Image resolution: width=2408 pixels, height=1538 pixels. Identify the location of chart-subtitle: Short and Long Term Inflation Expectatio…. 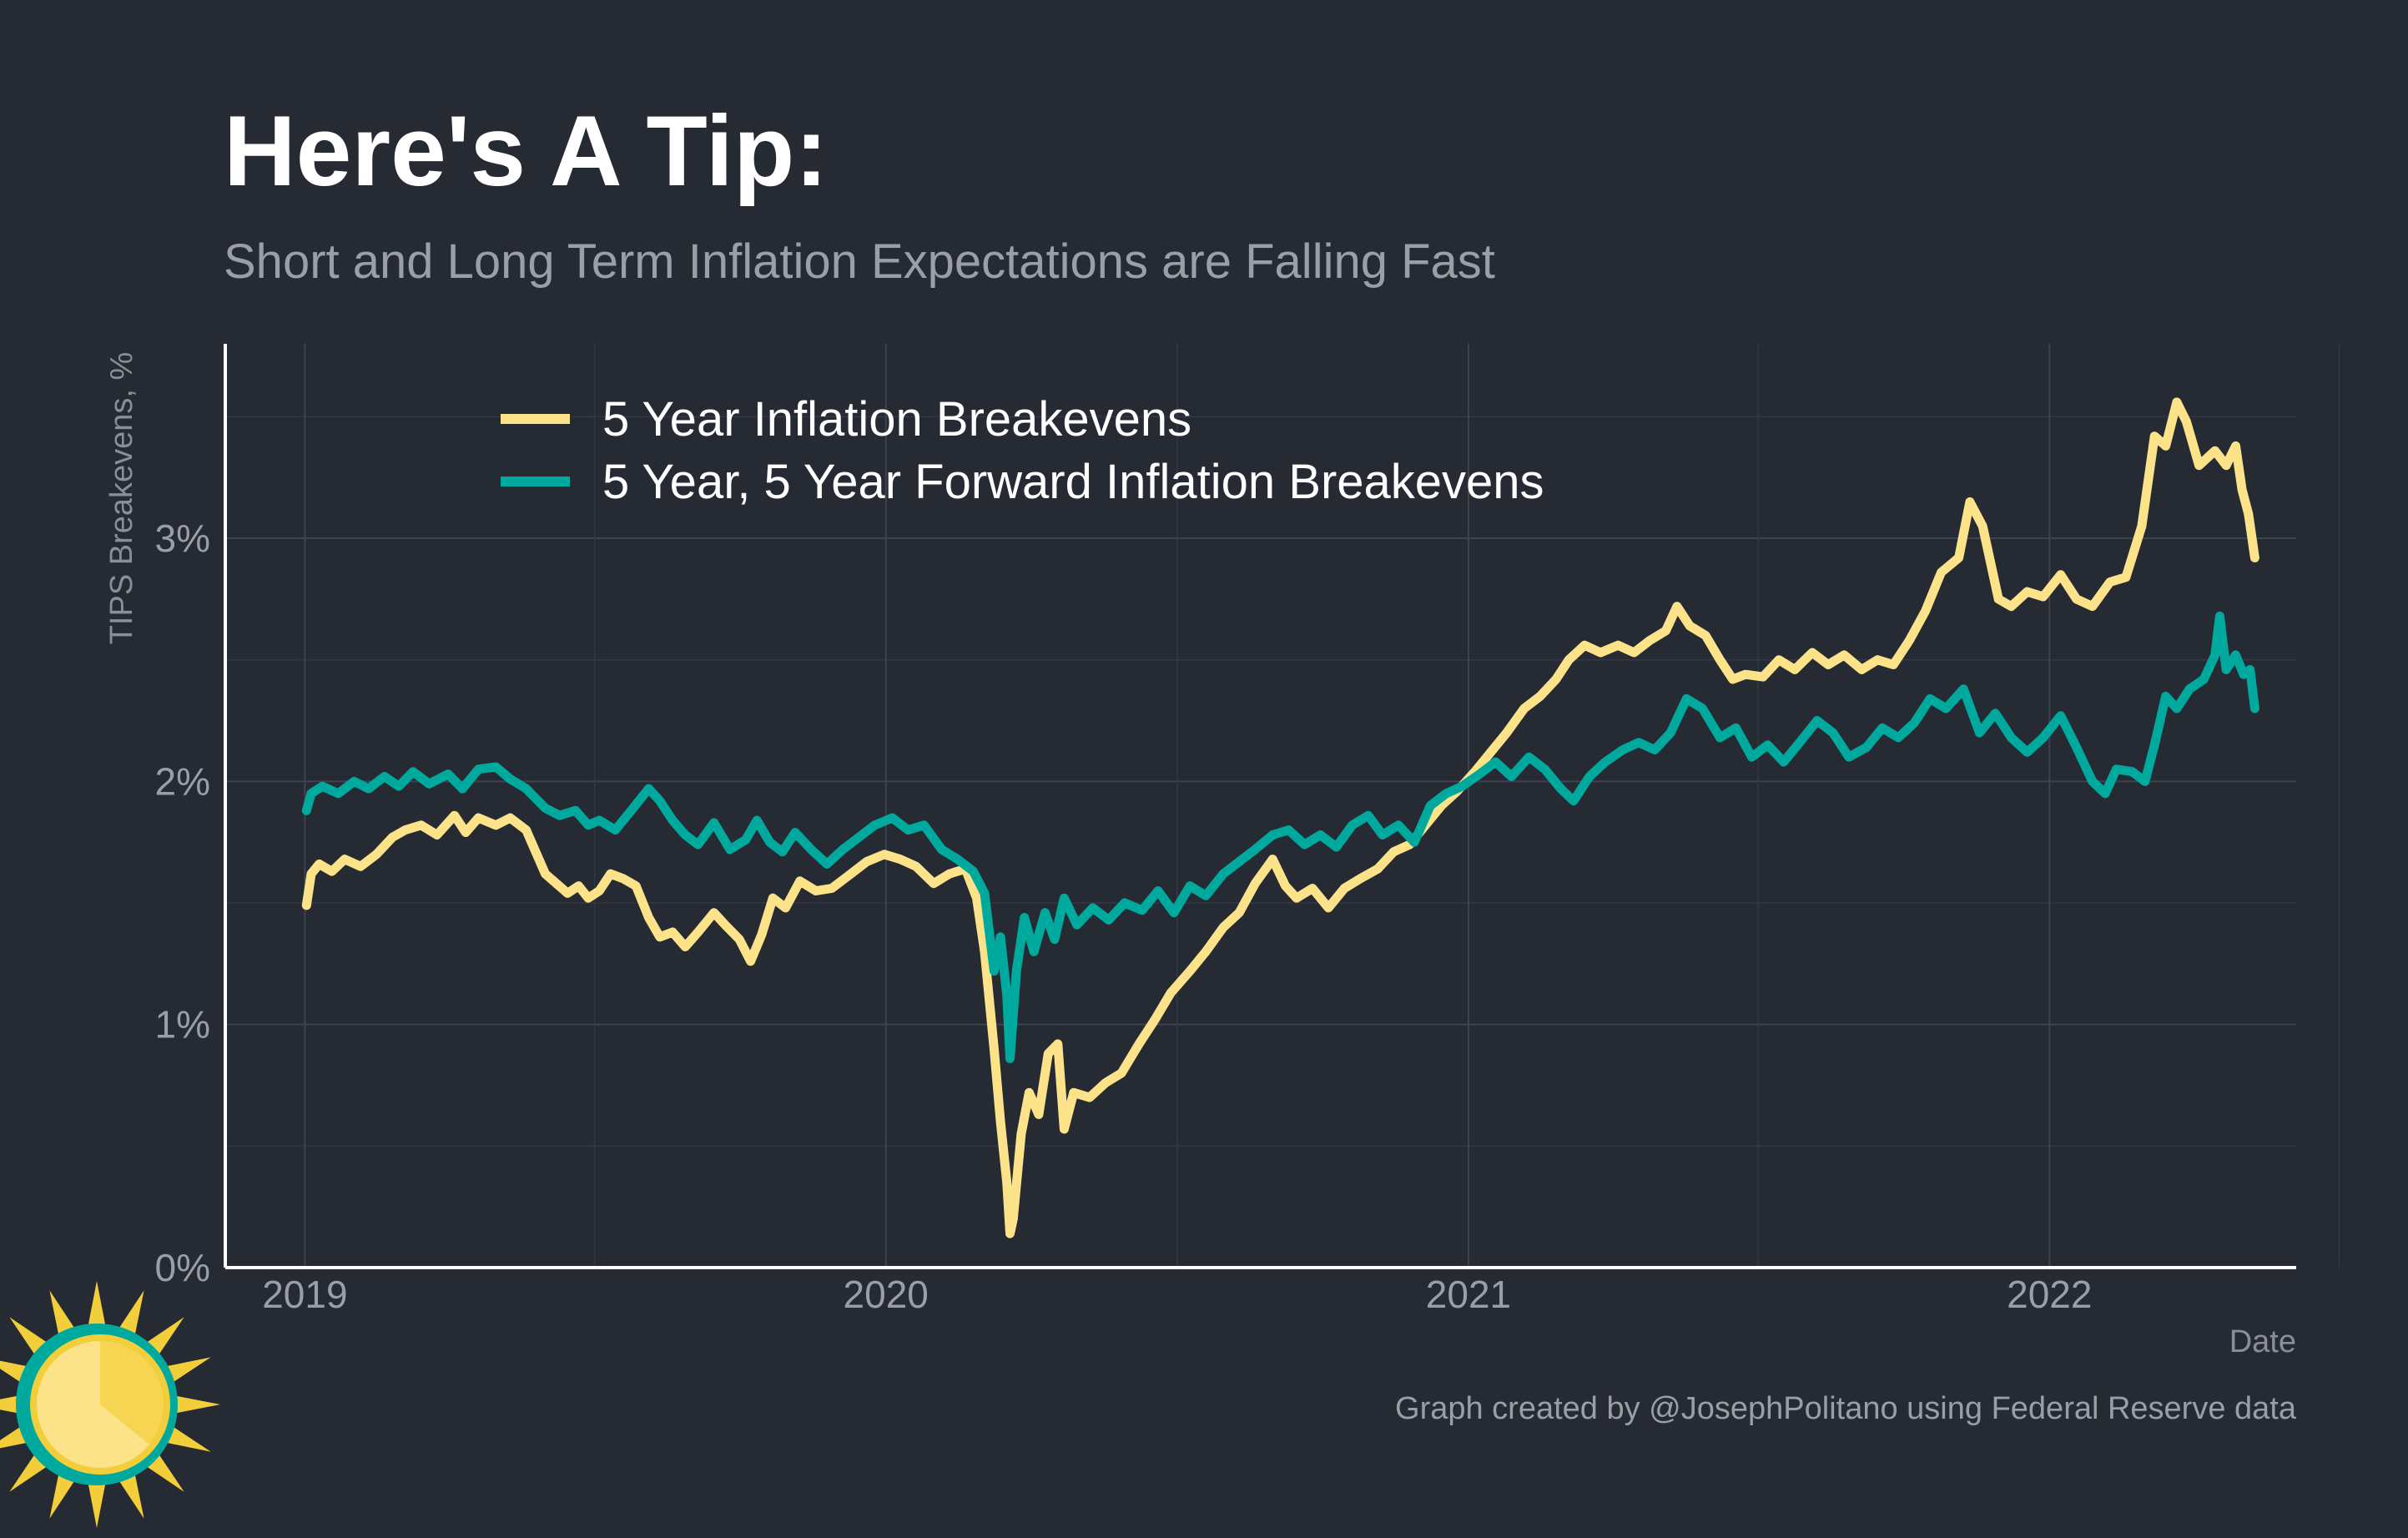
(859, 261).